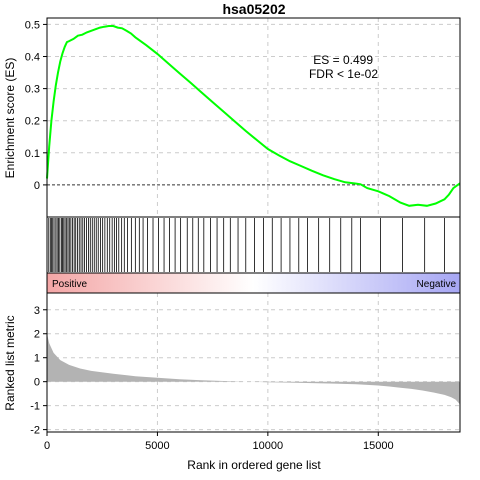 This screenshot has width=480, height=480. What do you see at coordinates (219, 442) in the screenshot?
I see `metric-x-ticks: 0 5000 10000 15000` at bounding box center [219, 442].